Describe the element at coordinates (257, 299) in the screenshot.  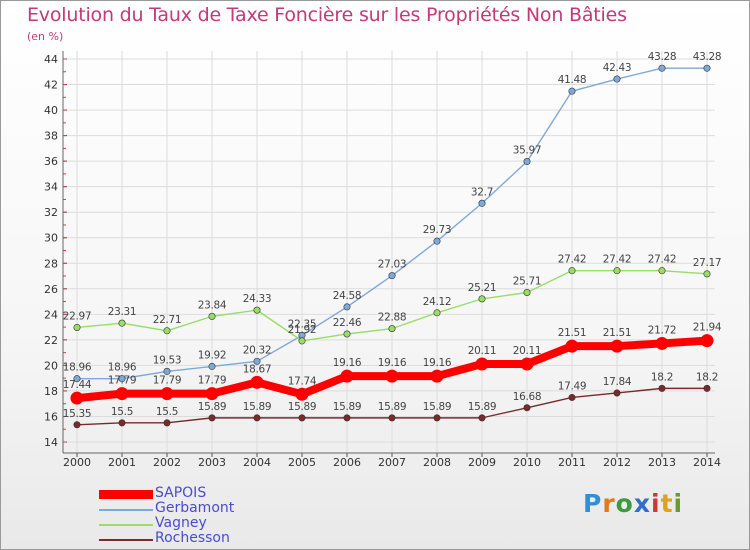
I see `data-label-vagney: 24.33` at that location.